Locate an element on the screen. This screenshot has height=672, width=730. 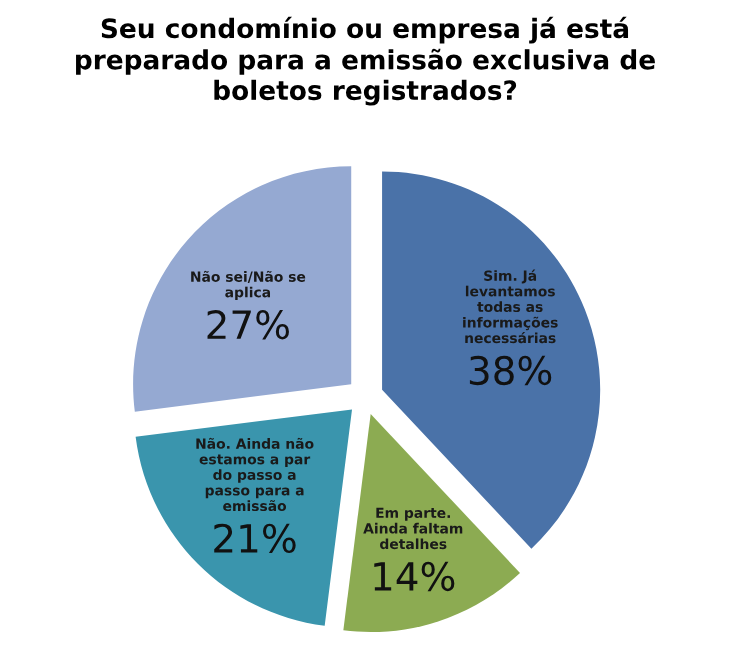
data-label: 14% is located at coordinates (414, 576).